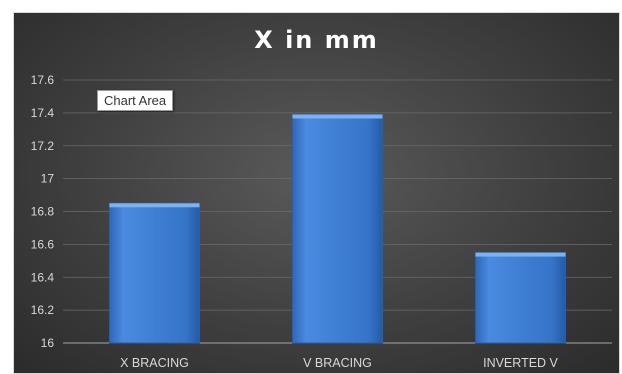  I want to click on y-tick-label: 17.4, so click(43, 113).